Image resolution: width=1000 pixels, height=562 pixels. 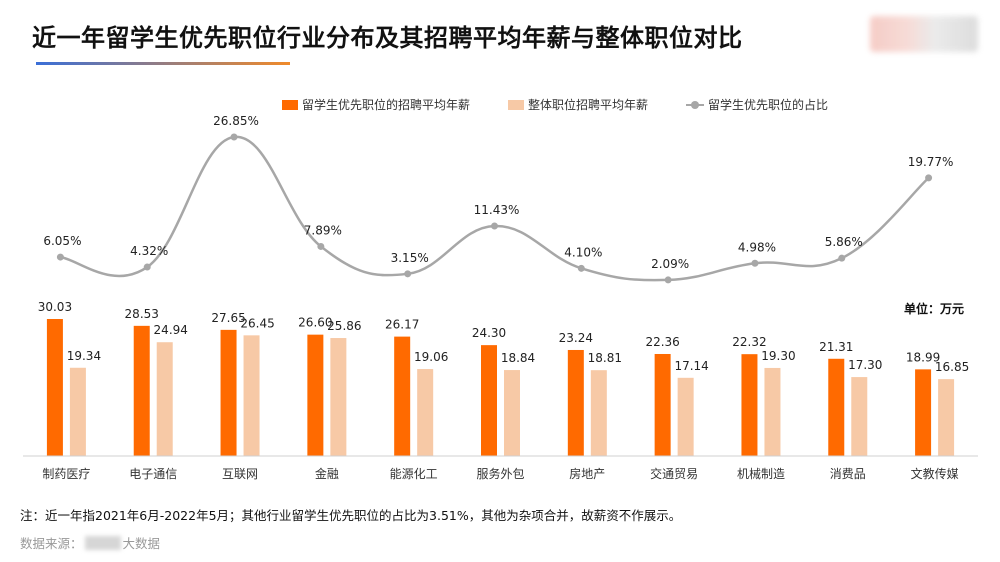 I want to click on chart-title: 近一年留学生优先职位行业分布及其招聘平均年薪与整体职位对比, so click(x=387, y=38).